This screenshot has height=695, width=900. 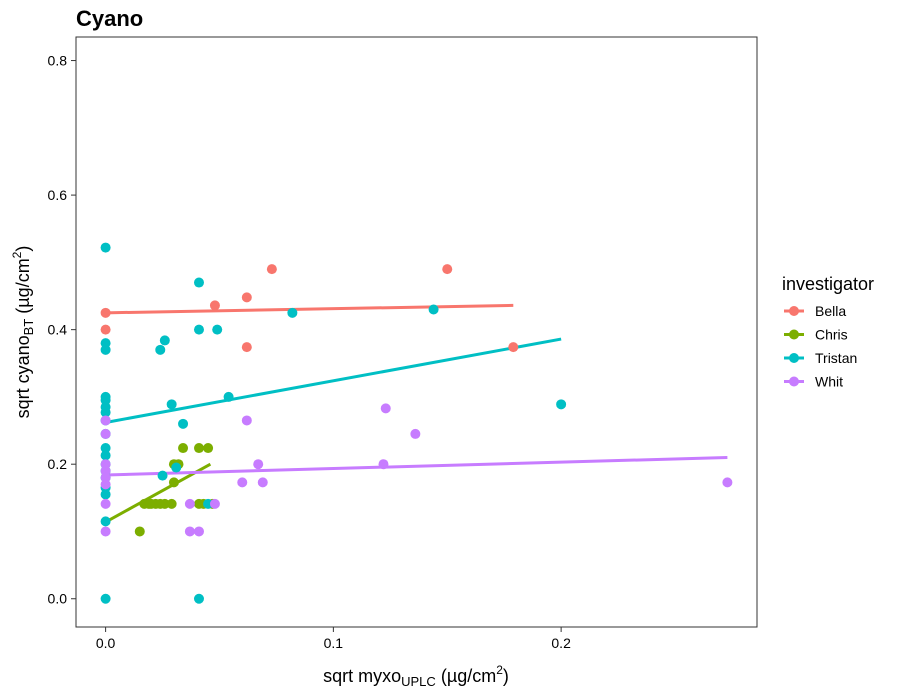 I want to click on legend-item-chris: Chris, so click(x=816, y=335).